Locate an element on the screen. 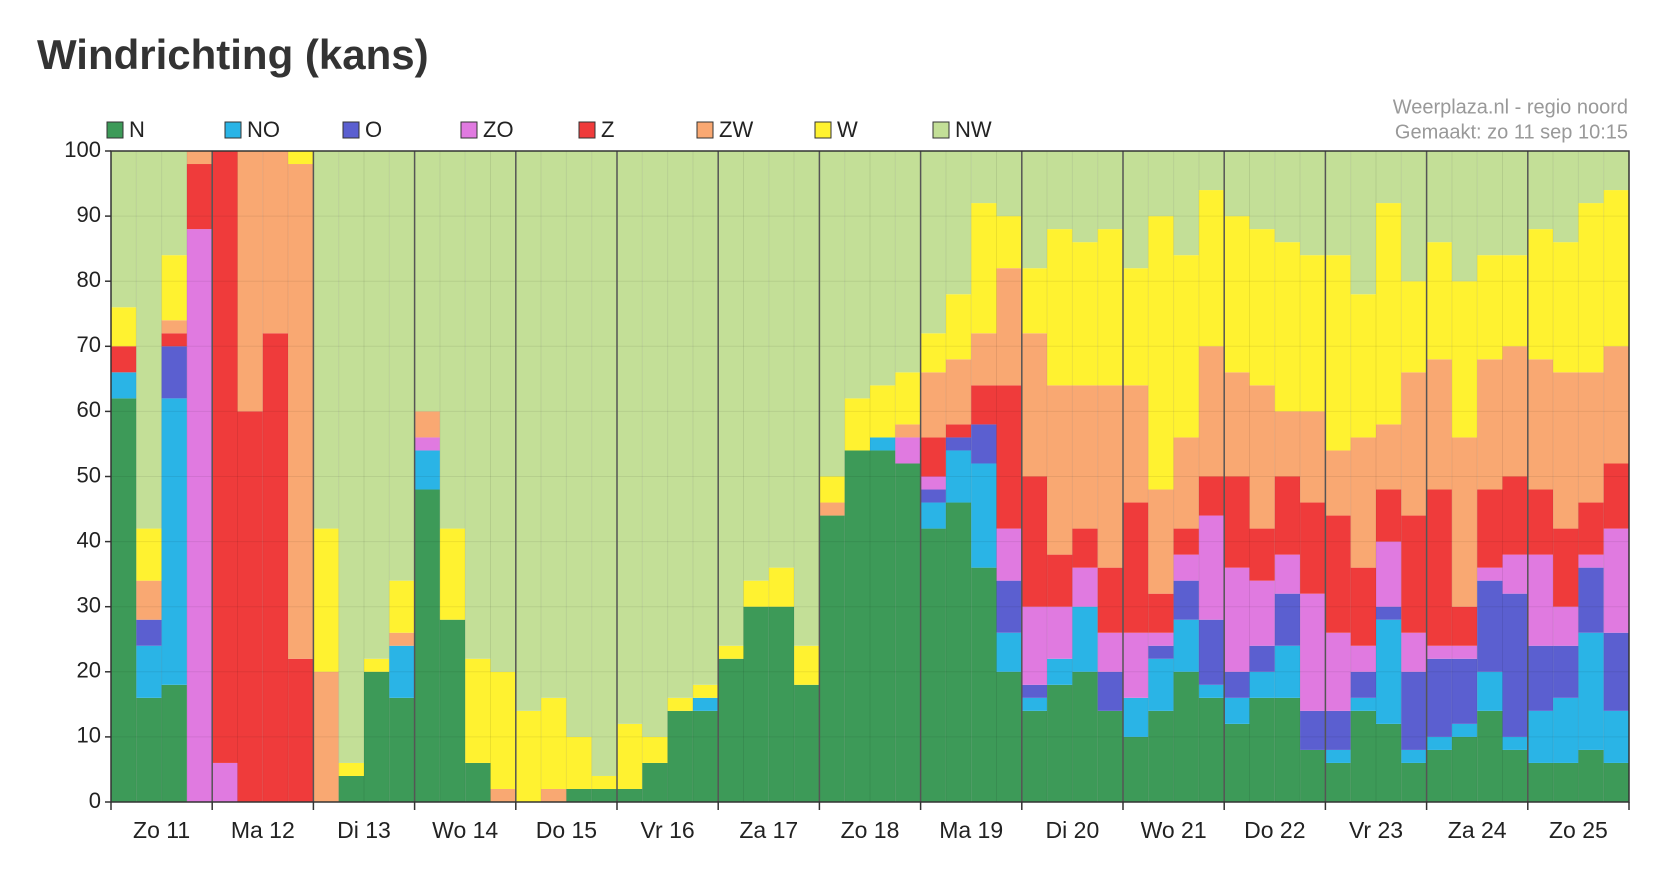 The height and width of the screenshot is (887, 1670). legend-label: ZW is located at coordinates (736, 129).